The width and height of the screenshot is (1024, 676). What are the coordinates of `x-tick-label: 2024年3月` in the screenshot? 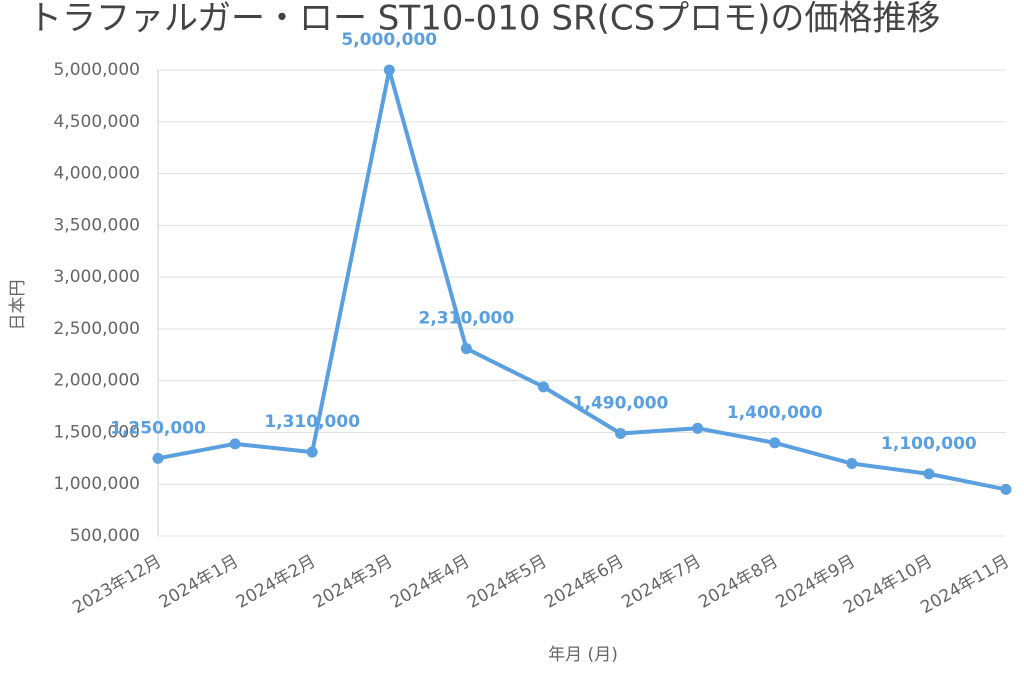 It's located at (353, 581).